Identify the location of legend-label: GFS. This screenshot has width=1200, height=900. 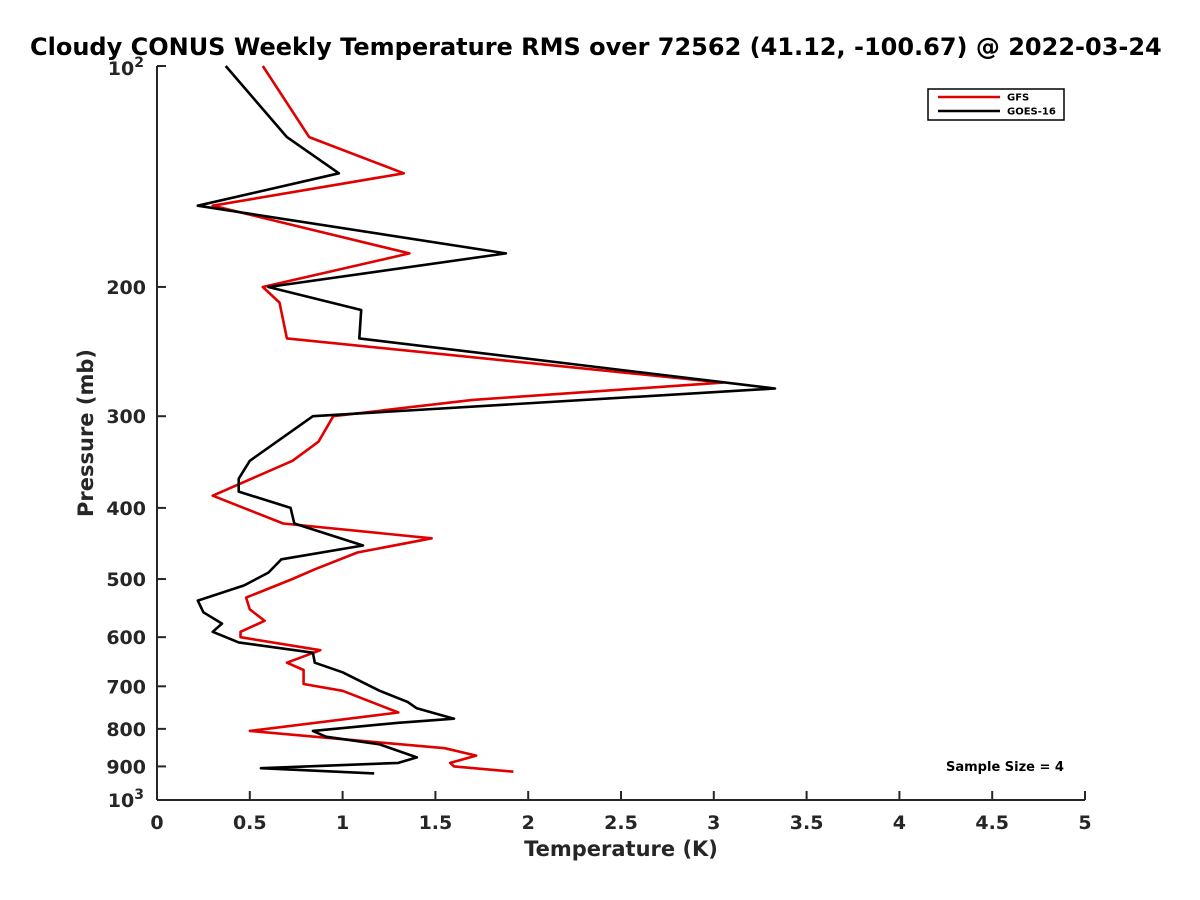
(1018, 98).